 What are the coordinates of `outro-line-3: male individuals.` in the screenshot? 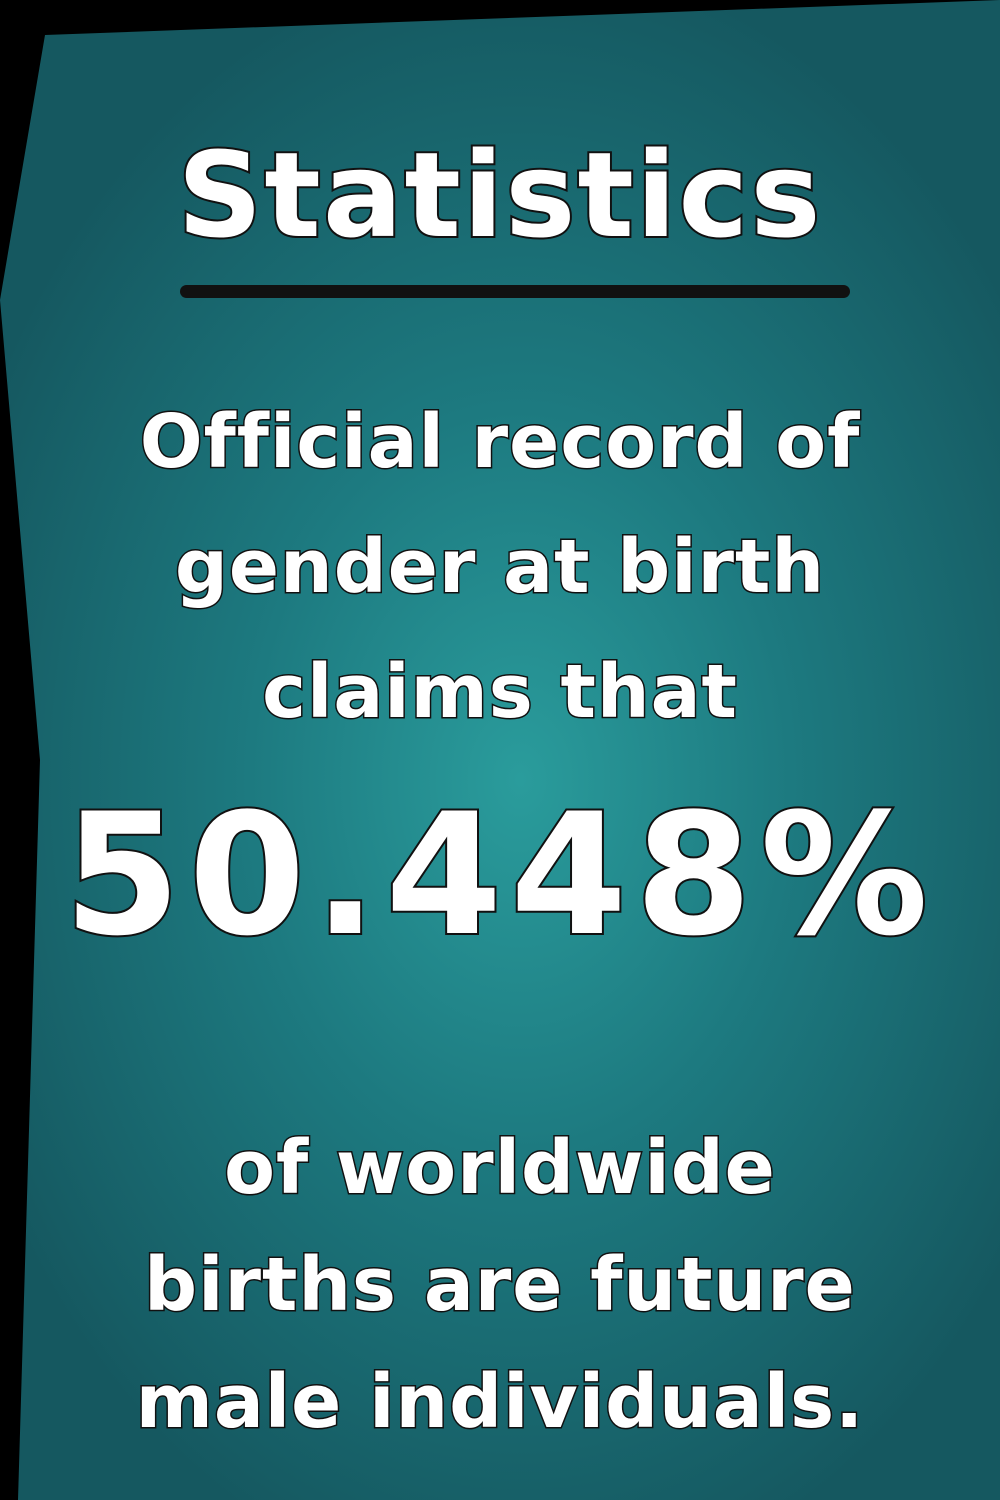 It's located at (499, 1402).